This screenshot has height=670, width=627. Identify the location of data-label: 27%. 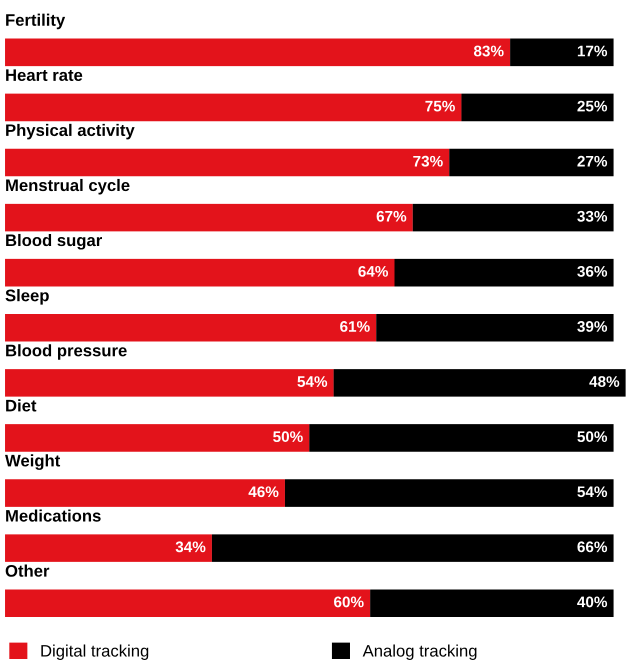
(592, 161).